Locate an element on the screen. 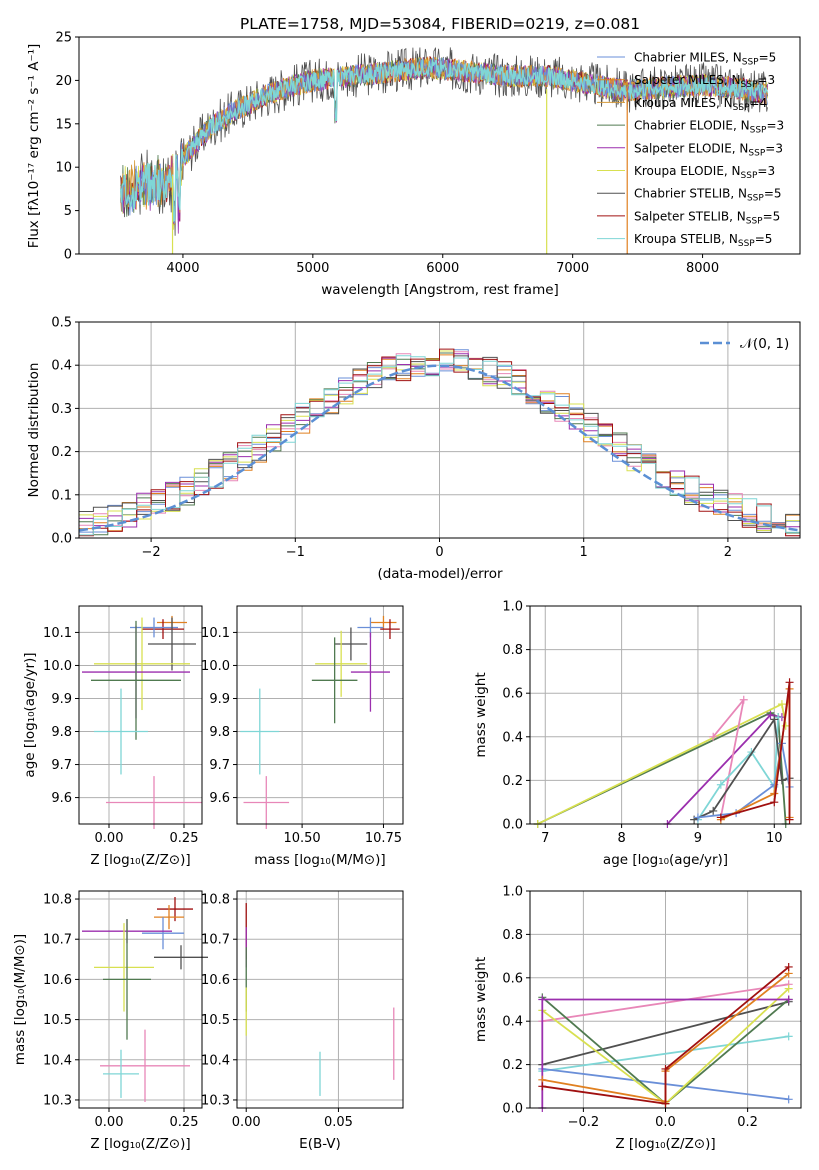 This screenshot has height=1170, width=819. histogram-series is located at coordinates (439, 442).